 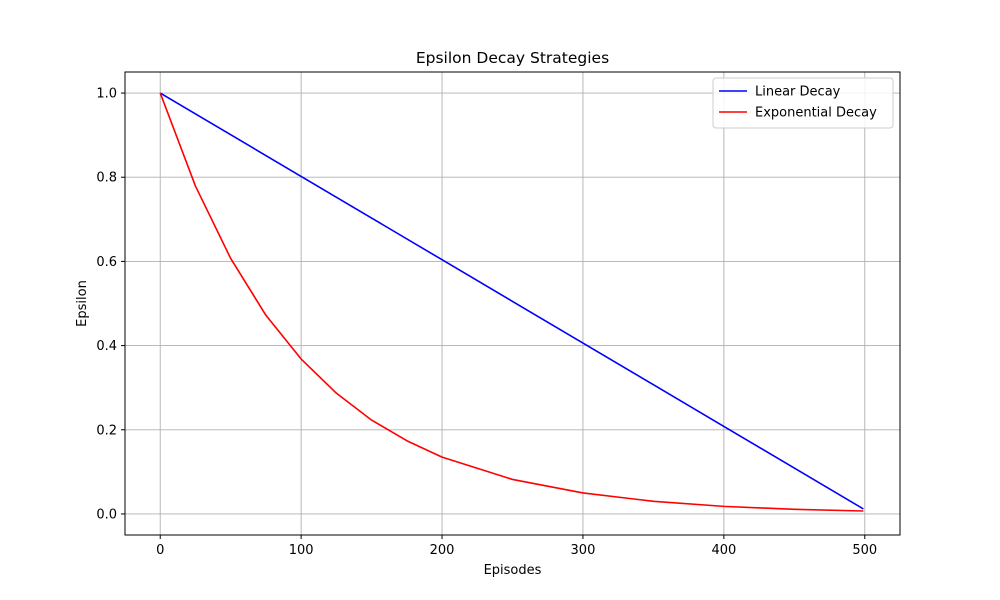 What do you see at coordinates (723, 550) in the screenshot?
I see `x-tick-label: 400` at bounding box center [723, 550].